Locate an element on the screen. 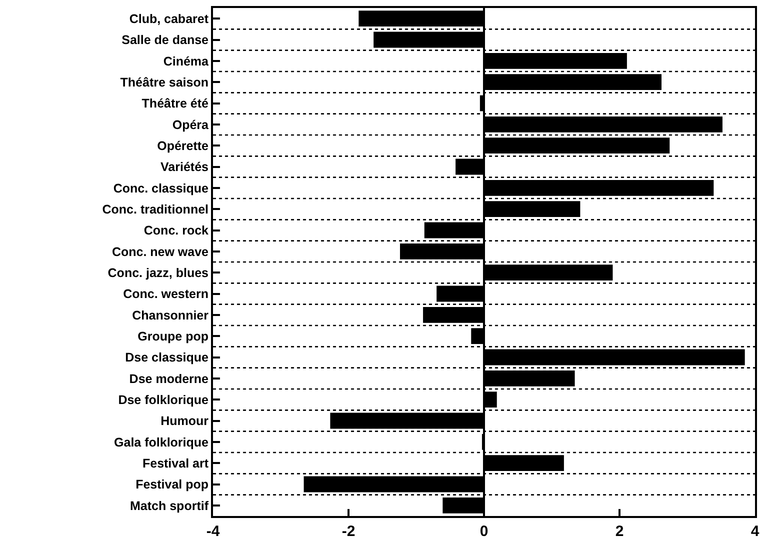 The width and height of the screenshot is (760, 546). y-tick-label: Conc. new wave is located at coordinates (160, 251).